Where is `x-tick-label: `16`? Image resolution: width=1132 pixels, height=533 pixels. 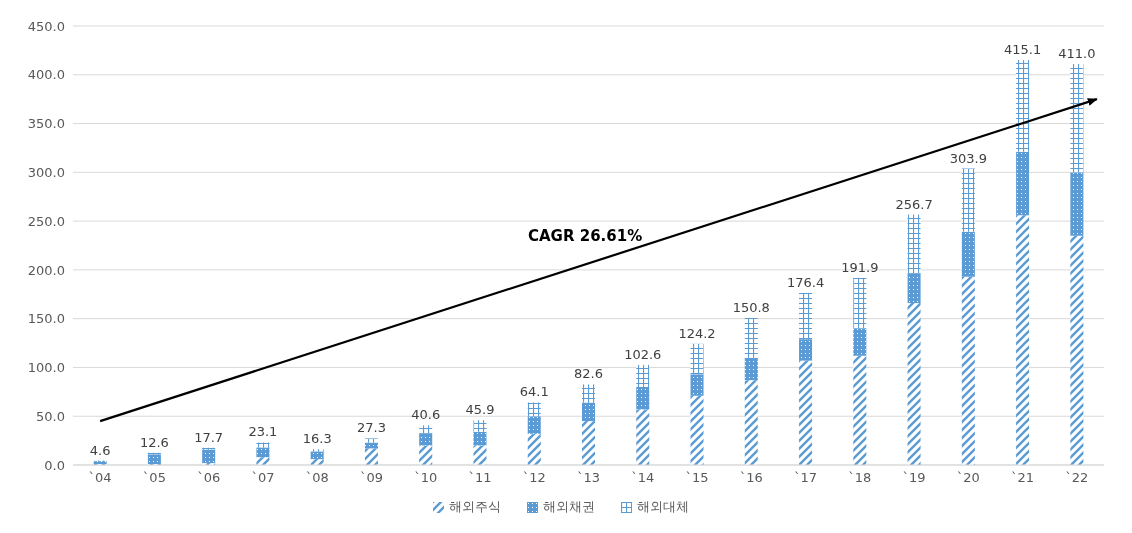 x-tick-label: `16 is located at coordinates (751, 478).